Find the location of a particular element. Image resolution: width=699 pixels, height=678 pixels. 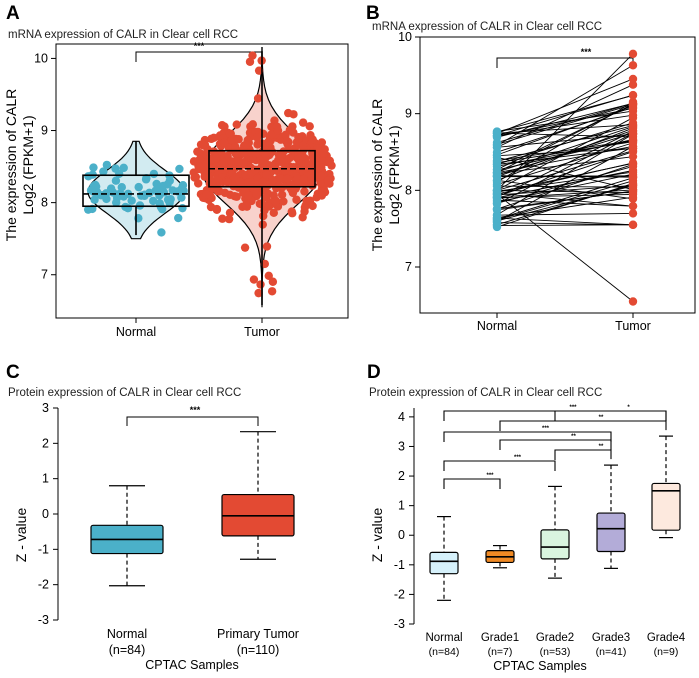

panel-d-xtick-grade3: Grade3 is located at coordinates (611, 638).